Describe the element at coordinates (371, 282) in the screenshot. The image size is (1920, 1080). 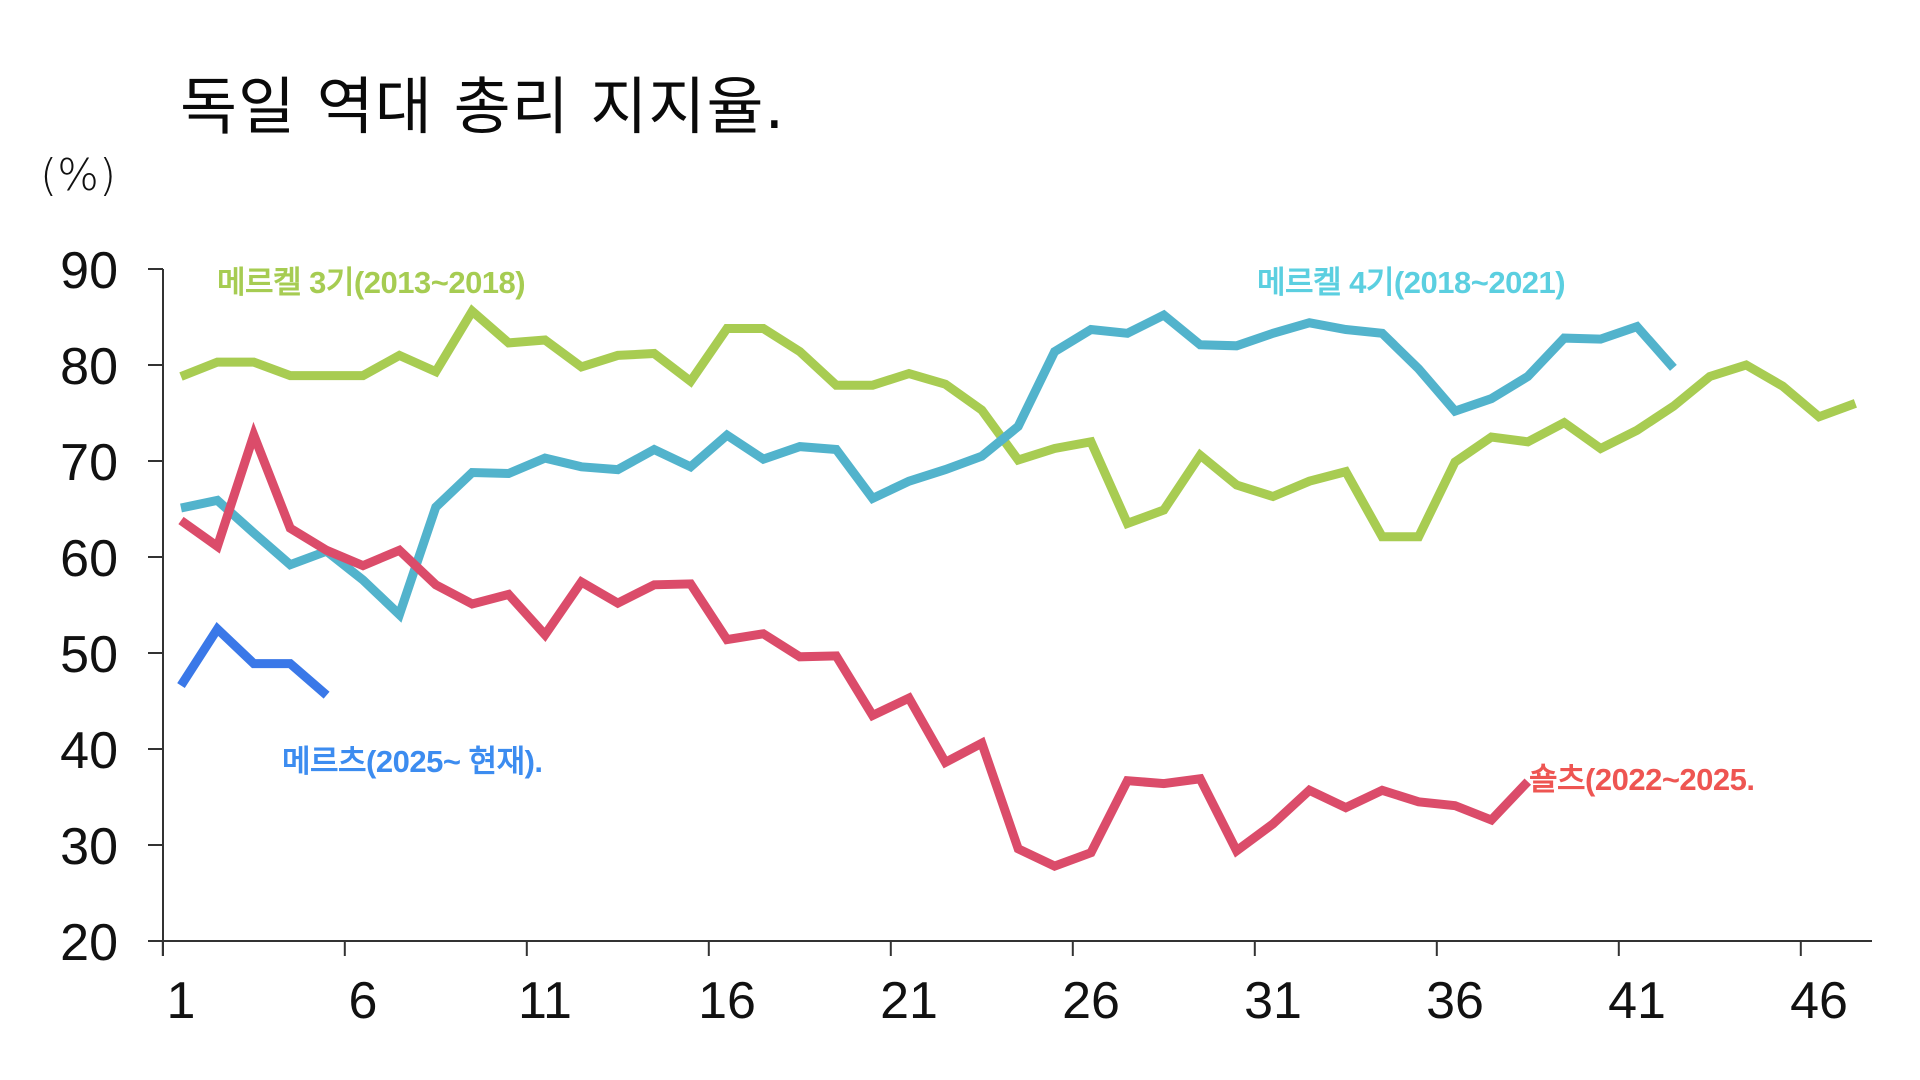
I see `series-label-merkel-3: 메르켈 3기(2013~2018)` at that location.